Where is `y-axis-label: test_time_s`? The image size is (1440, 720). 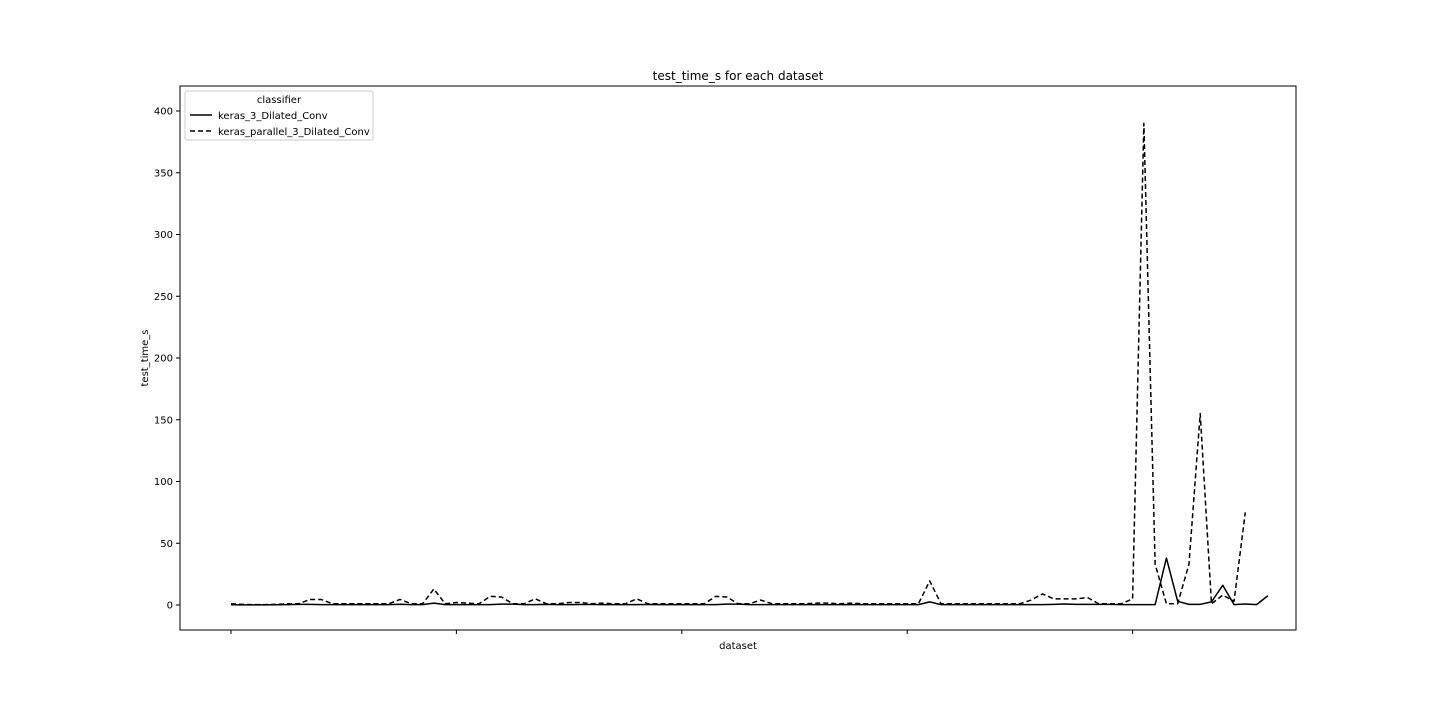 y-axis-label: test_time_s is located at coordinates (145, 357).